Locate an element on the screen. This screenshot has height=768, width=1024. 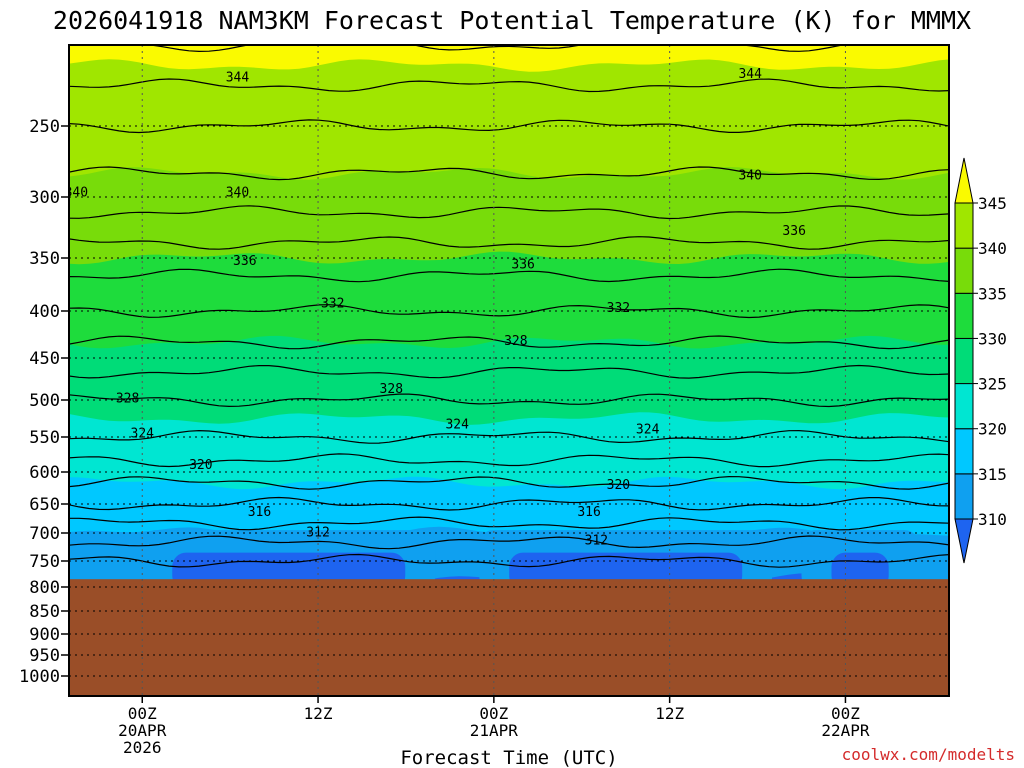
contour-label-5: 336 is located at coordinates (244, 261).